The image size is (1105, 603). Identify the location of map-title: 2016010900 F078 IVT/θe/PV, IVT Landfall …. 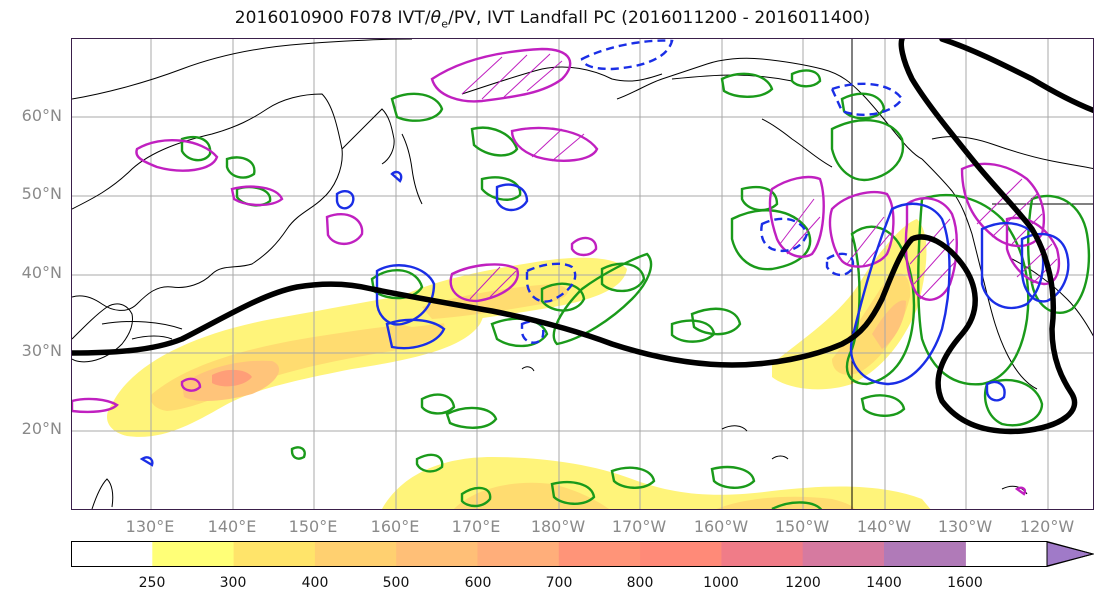
(552, 19).